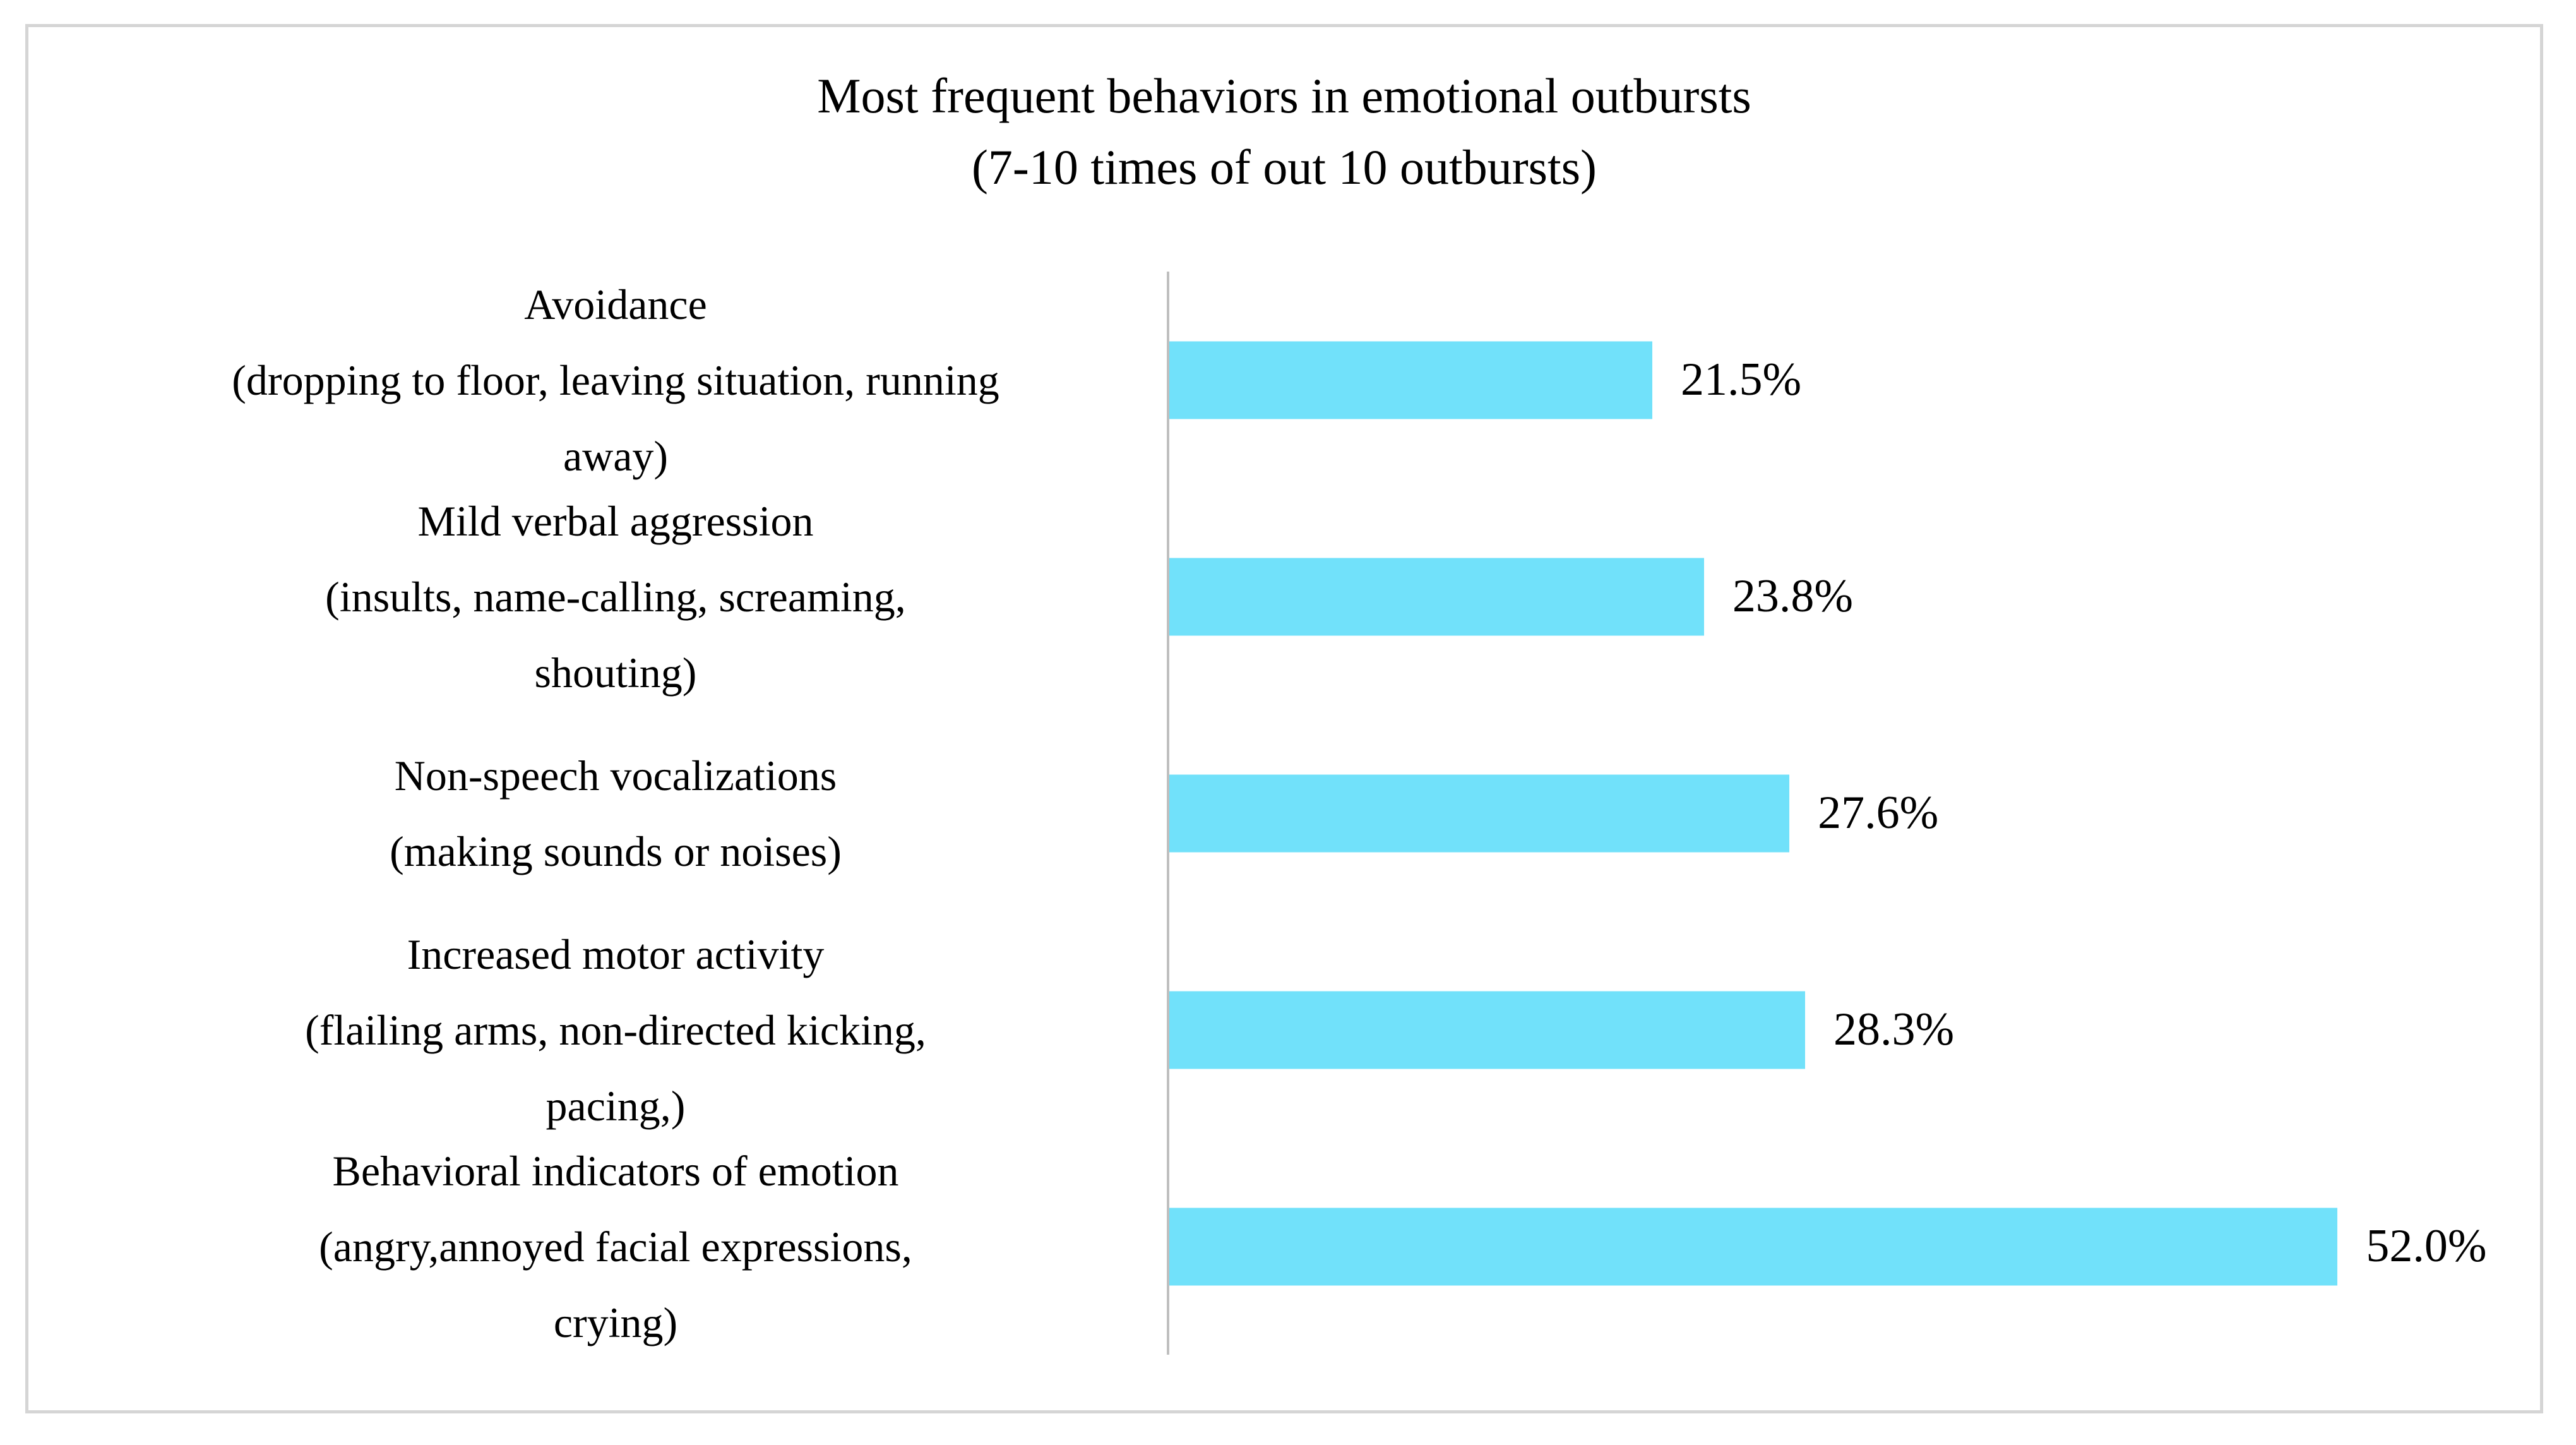 This screenshot has width=2576, height=1445. What do you see at coordinates (615, 673) in the screenshot?
I see `category-label-line: shouting)` at bounding box center [615, 673].